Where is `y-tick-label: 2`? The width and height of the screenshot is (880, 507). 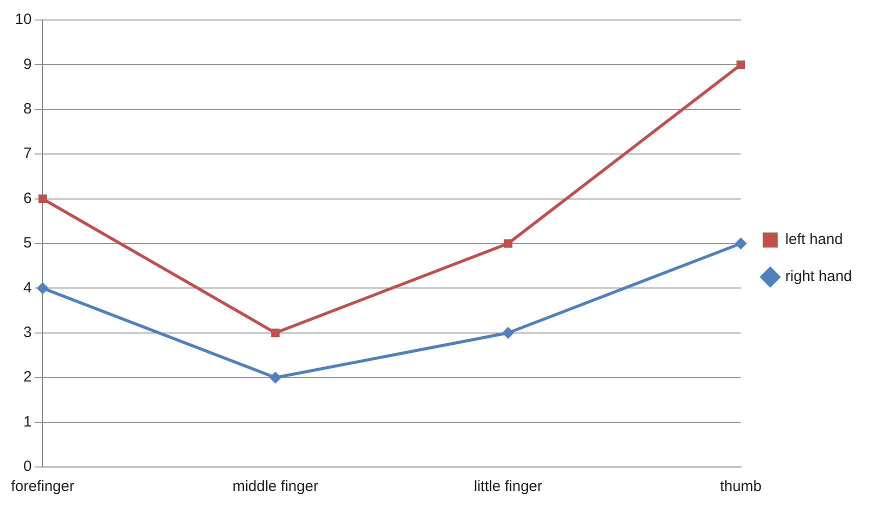
y-tick-label: 2 is located at coordinates (27, 377).